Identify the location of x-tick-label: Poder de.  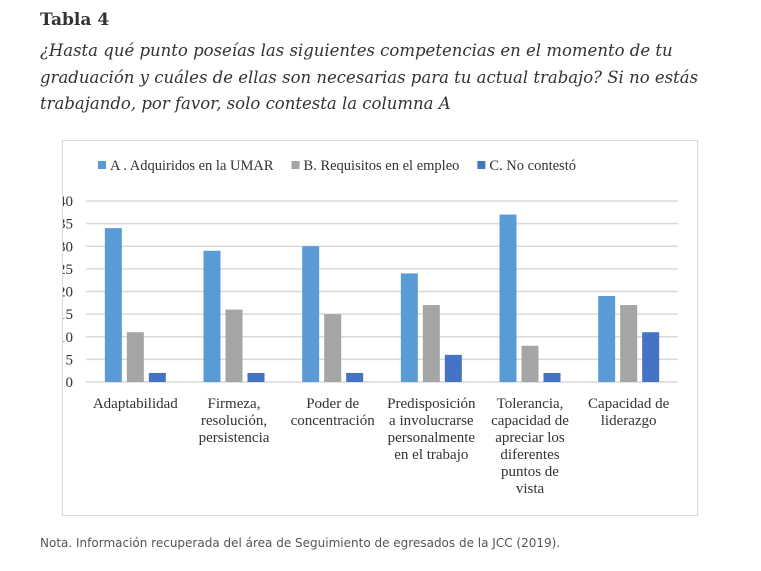
(332, 404).